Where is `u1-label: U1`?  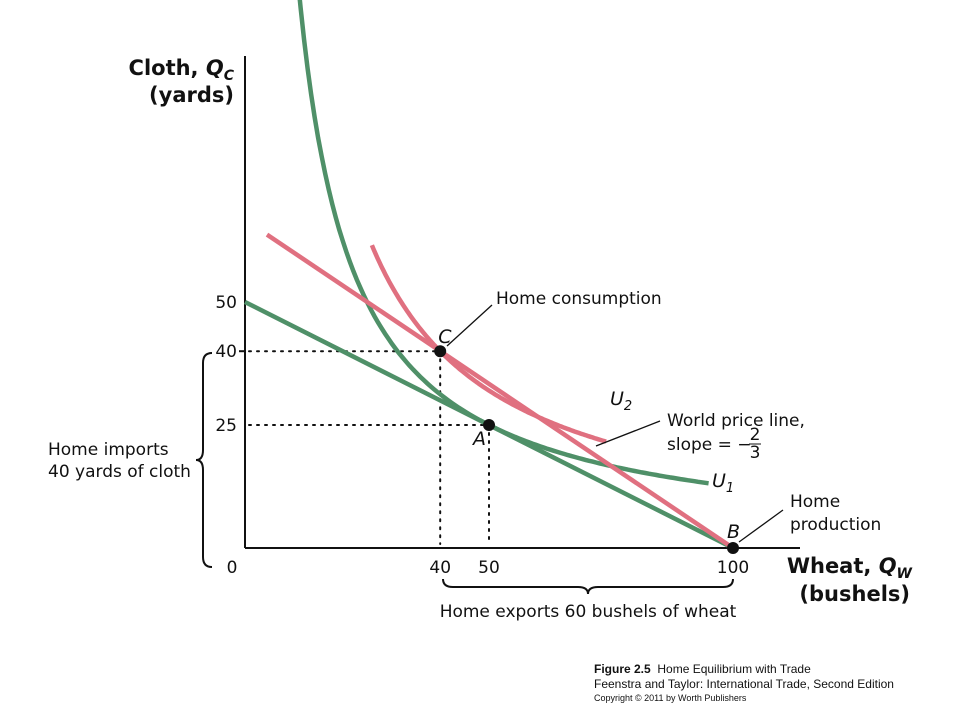
u1-label: U1 is located at coordinates (723, 483).